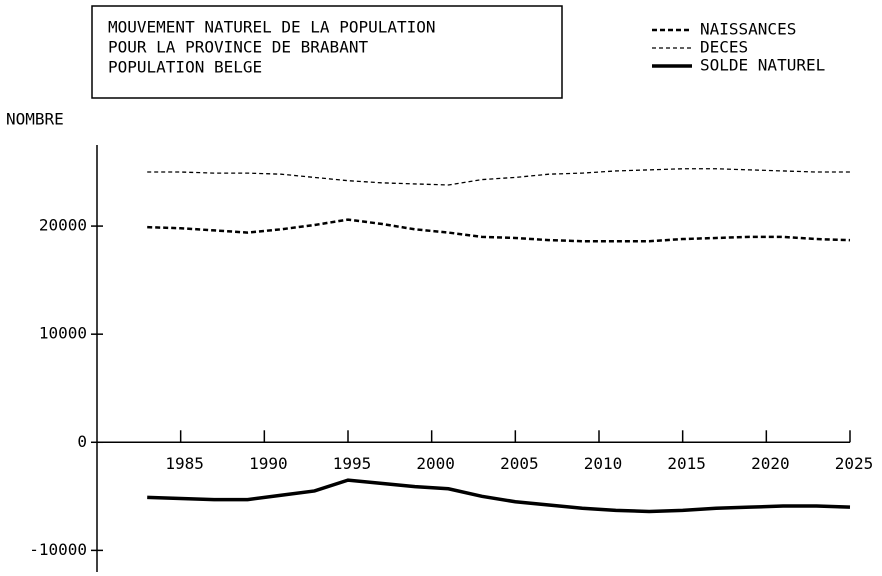 The image size is (882, 576). What do you see at coordinates (748, 29) in the screenshot?
I see `legend-label: NAISSANCES` at bounding box center [748, 29].